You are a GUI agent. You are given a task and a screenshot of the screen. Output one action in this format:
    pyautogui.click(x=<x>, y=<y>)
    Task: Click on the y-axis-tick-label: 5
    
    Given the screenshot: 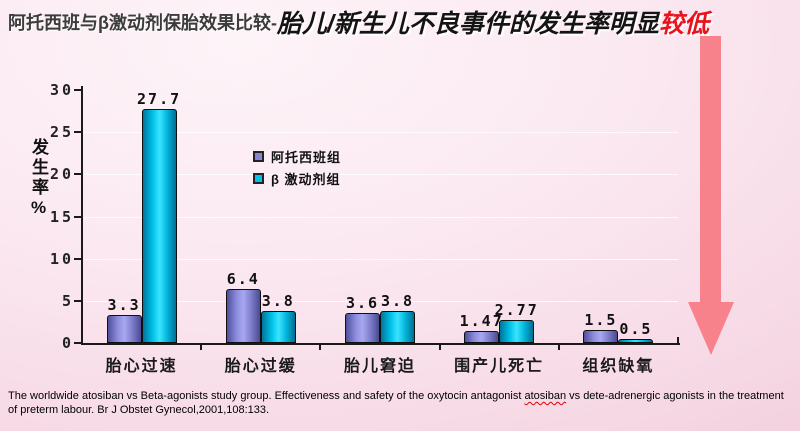 What is the action you would take?
    pyautogui.click(x=67, y=300)
    